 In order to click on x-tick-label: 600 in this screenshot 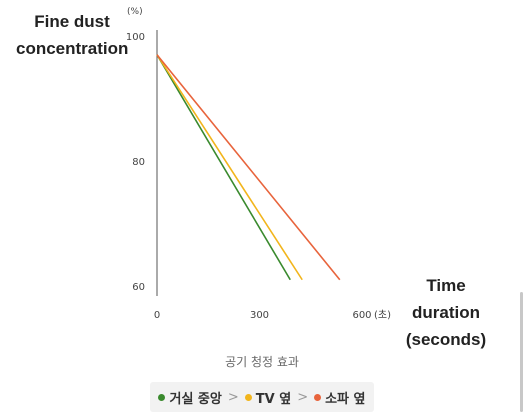, I will do `click(361, 315)`.